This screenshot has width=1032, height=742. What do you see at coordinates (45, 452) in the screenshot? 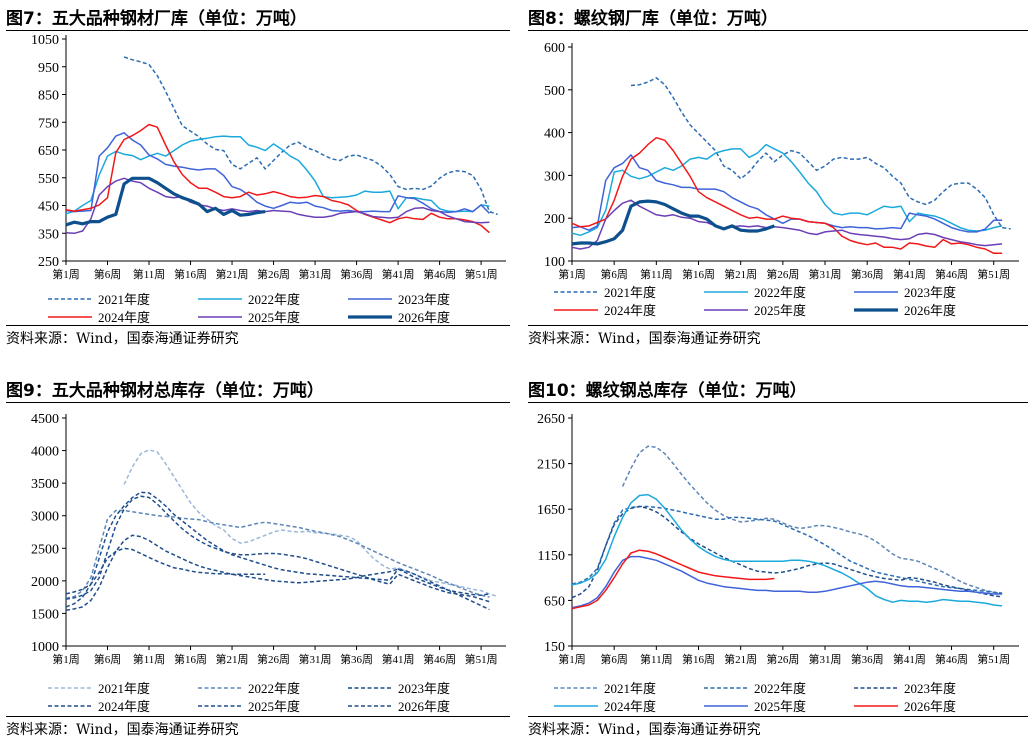
I see `y-tick-label: 4000` at bounding box center [45, 452].